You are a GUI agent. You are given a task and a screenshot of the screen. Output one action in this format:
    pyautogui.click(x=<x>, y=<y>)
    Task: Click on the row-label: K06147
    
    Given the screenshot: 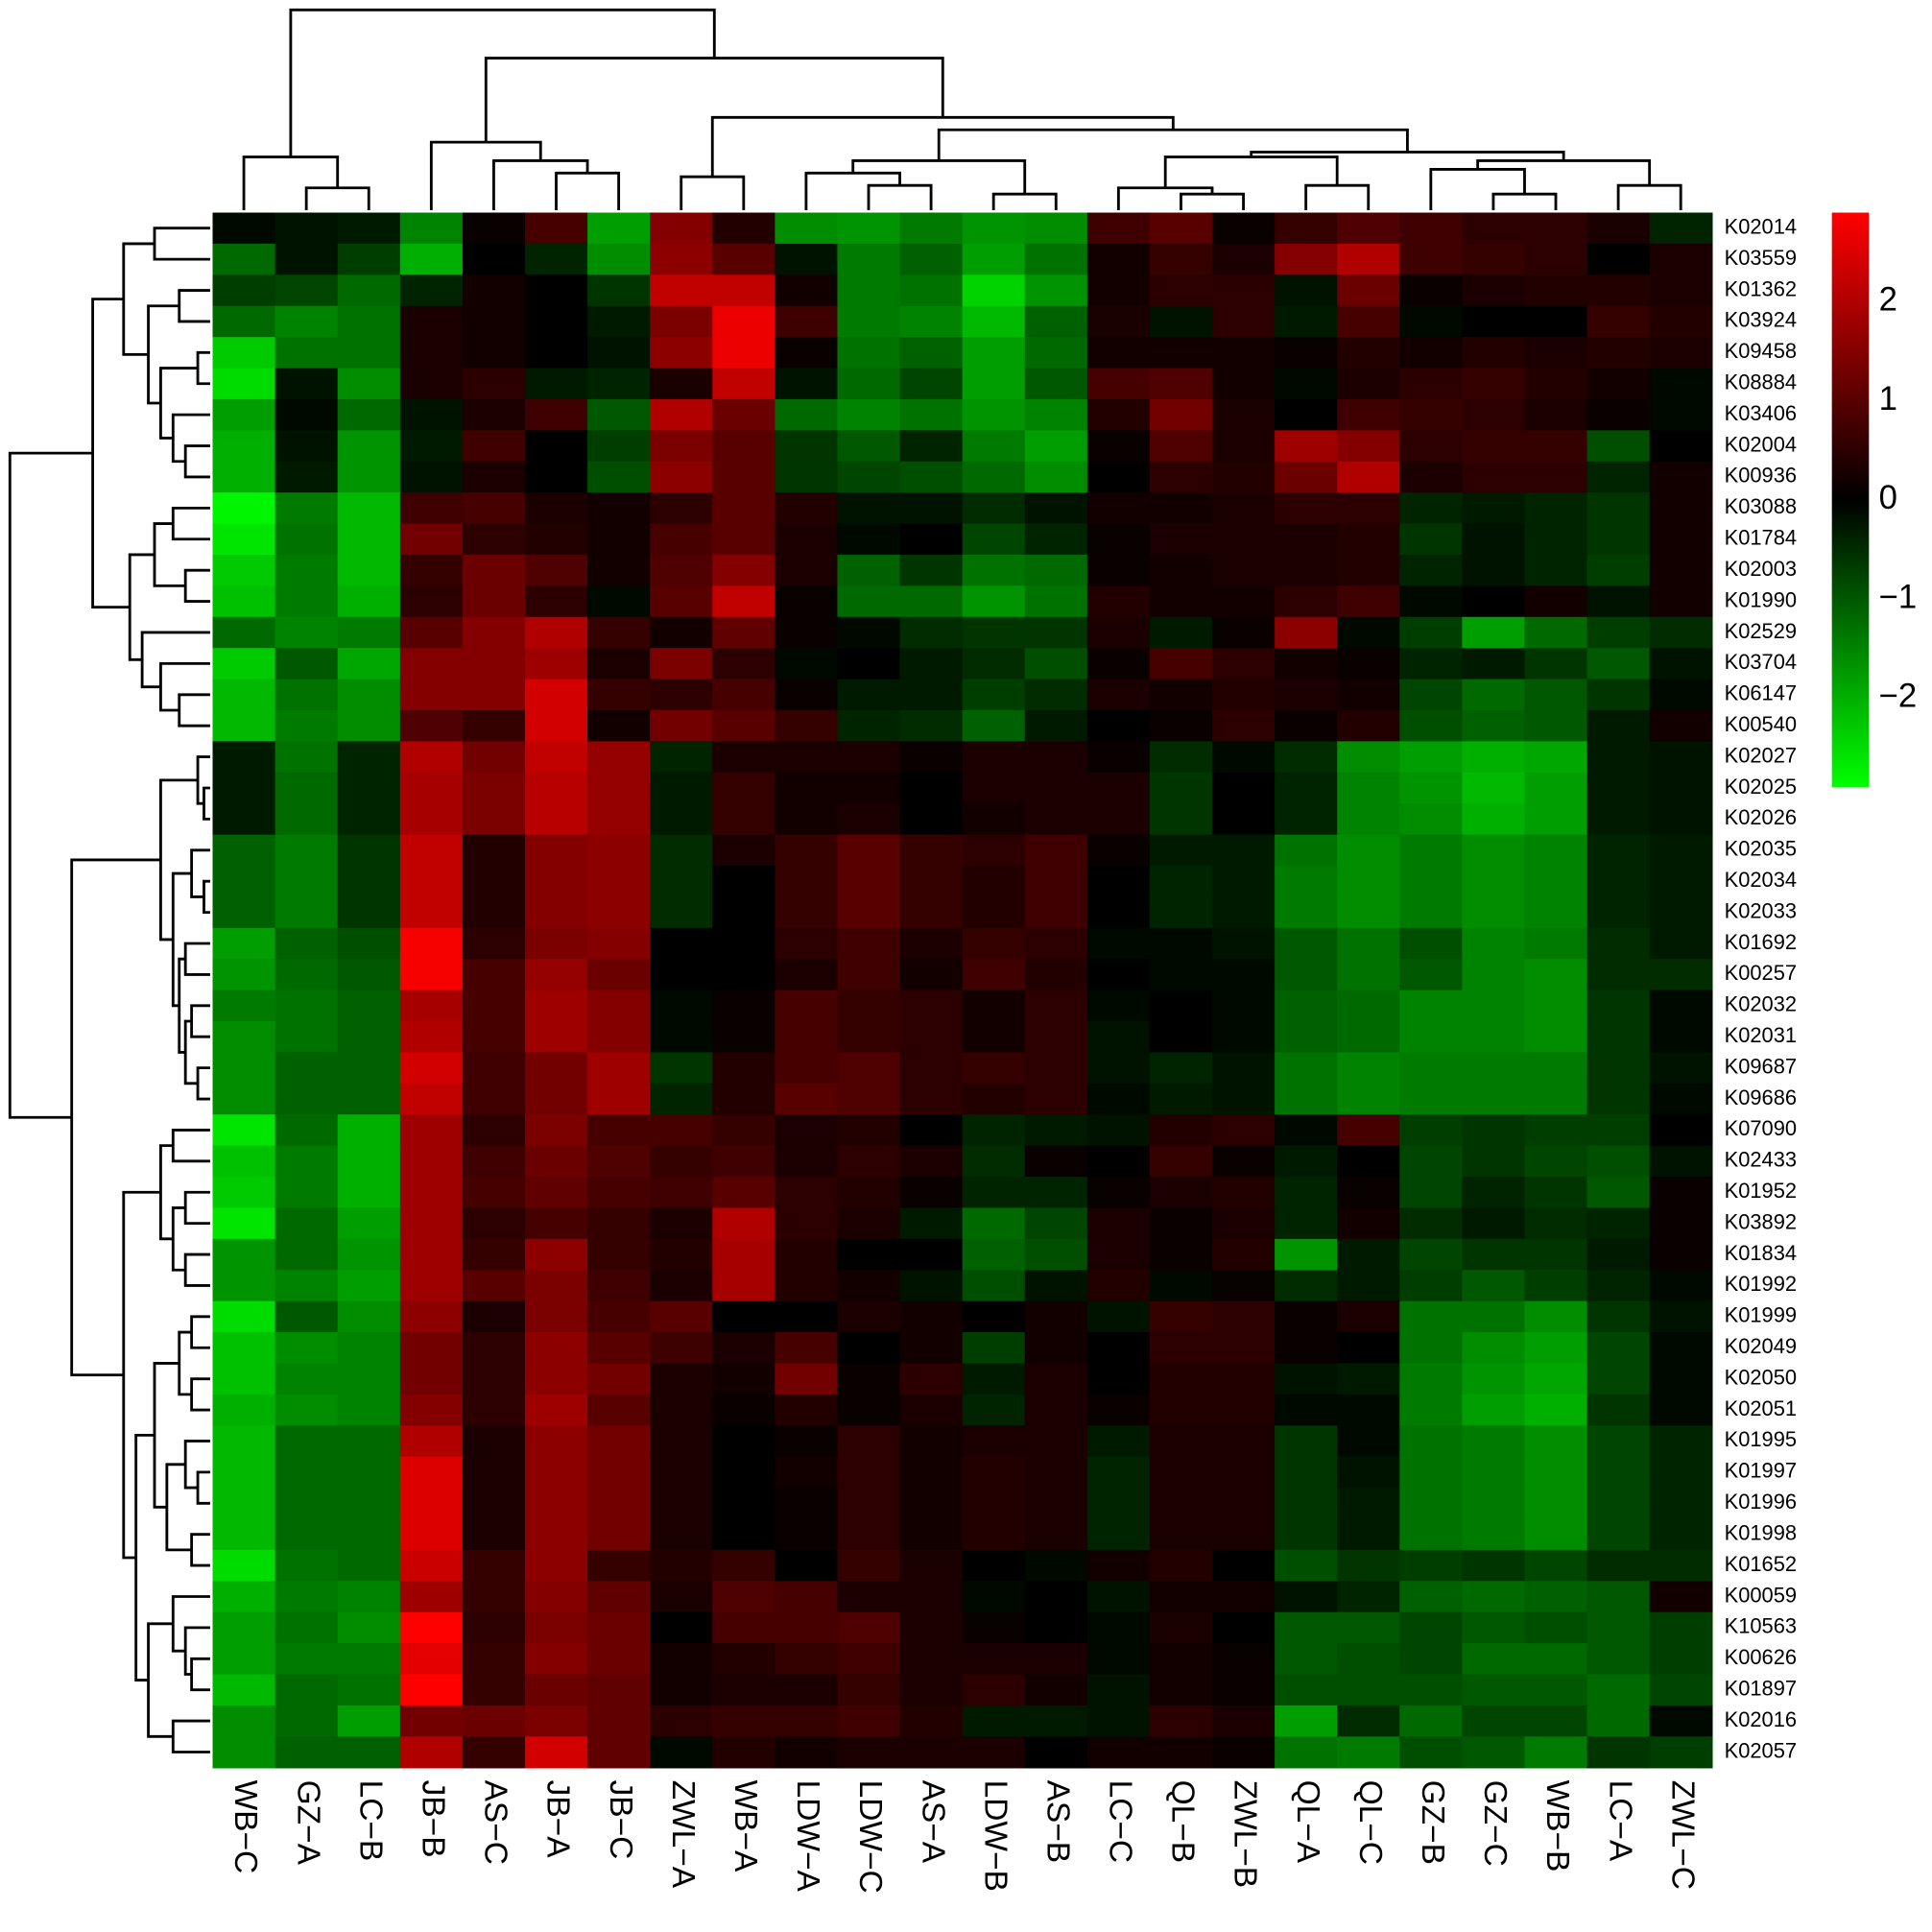 What is the action you would take?
    pyautogui.click(x=1761, y=693)
    